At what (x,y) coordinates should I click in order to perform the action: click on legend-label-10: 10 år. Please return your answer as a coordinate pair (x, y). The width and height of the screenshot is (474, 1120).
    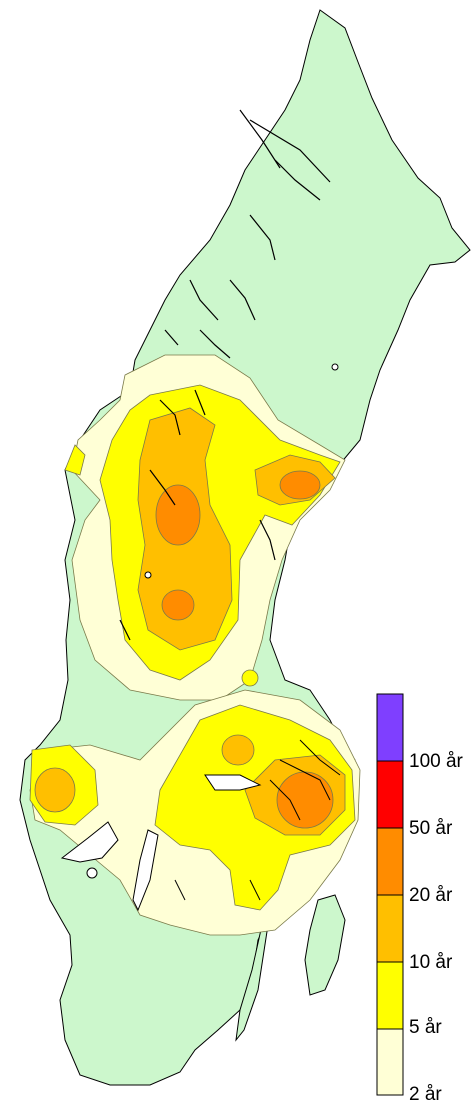
    Looking at the image, I should click on (431, 962).